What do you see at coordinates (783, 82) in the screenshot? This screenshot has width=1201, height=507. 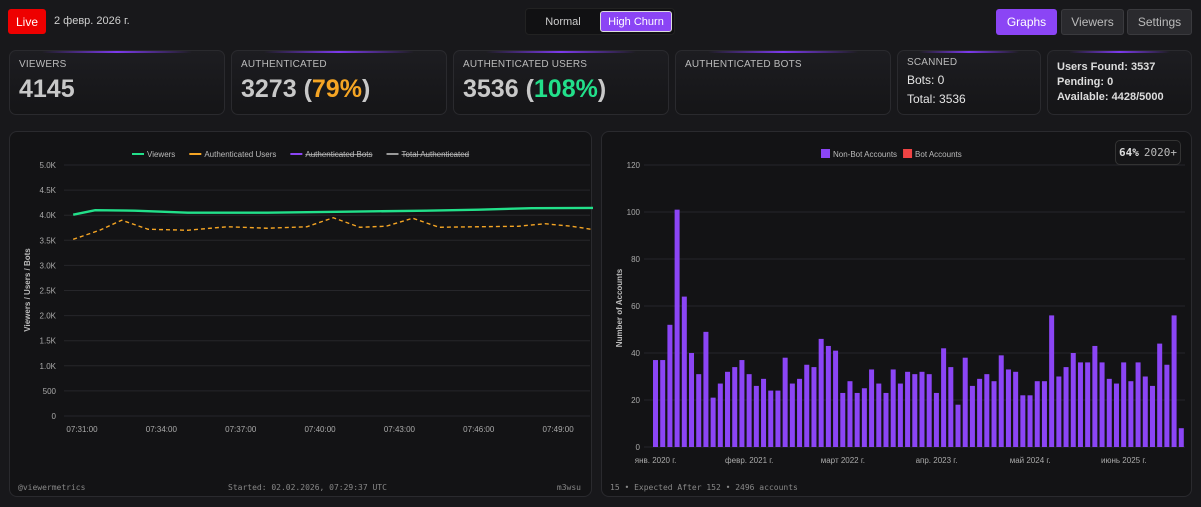 I see `auth-bots-card: AUTHENTICATED BOTS` at bounding box center [783, 82].